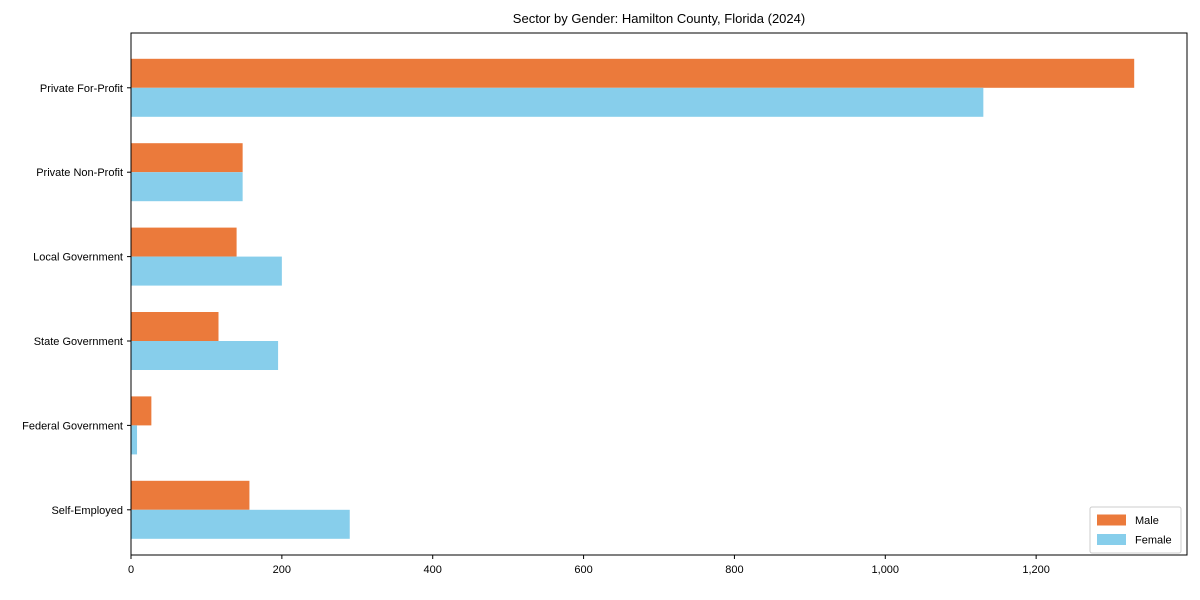 This screenshot has width=1200, height=600. What do you see at coordinates (1036, 570) in the screenshot?
I see `x-tick-label: 1,200` at bounding box center [1036, 570].